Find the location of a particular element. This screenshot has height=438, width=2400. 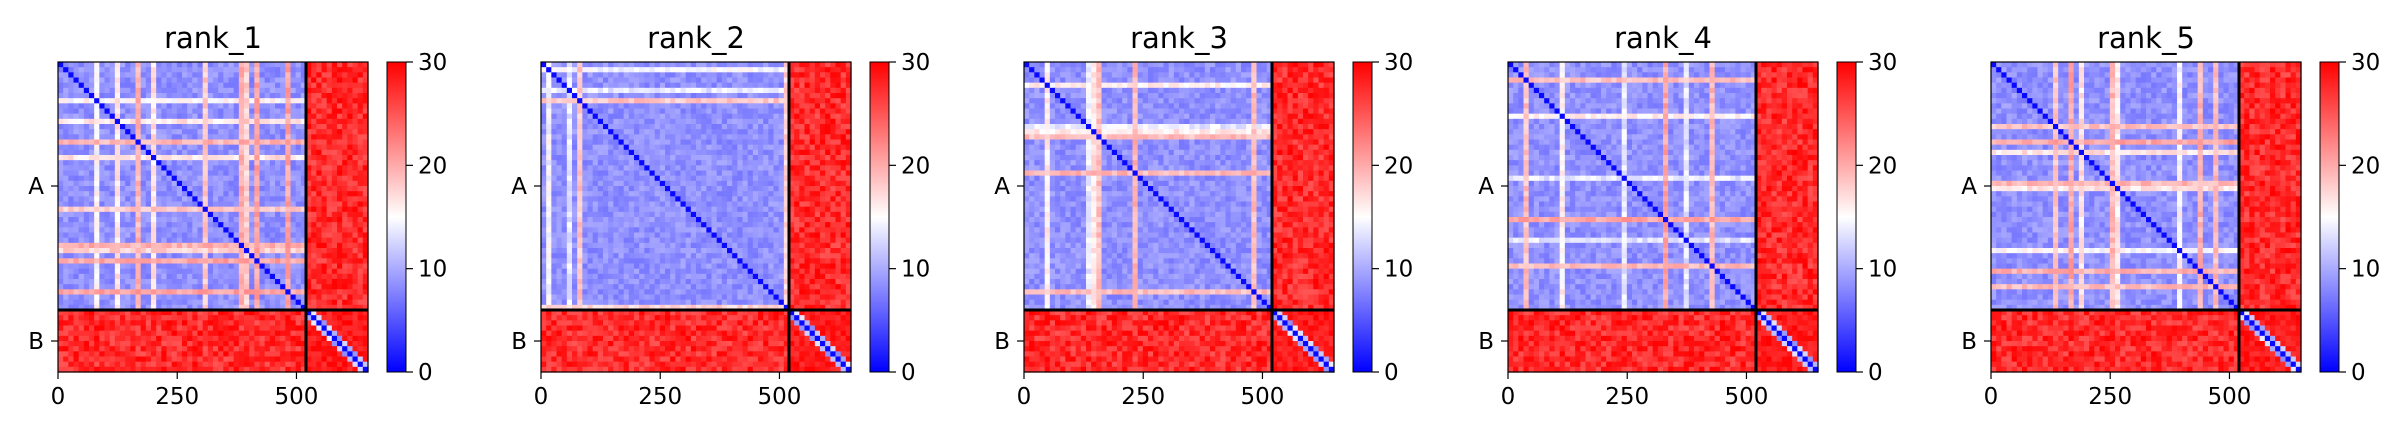

colorbar-tick-label: 0 is located at coordinates (425, 373).